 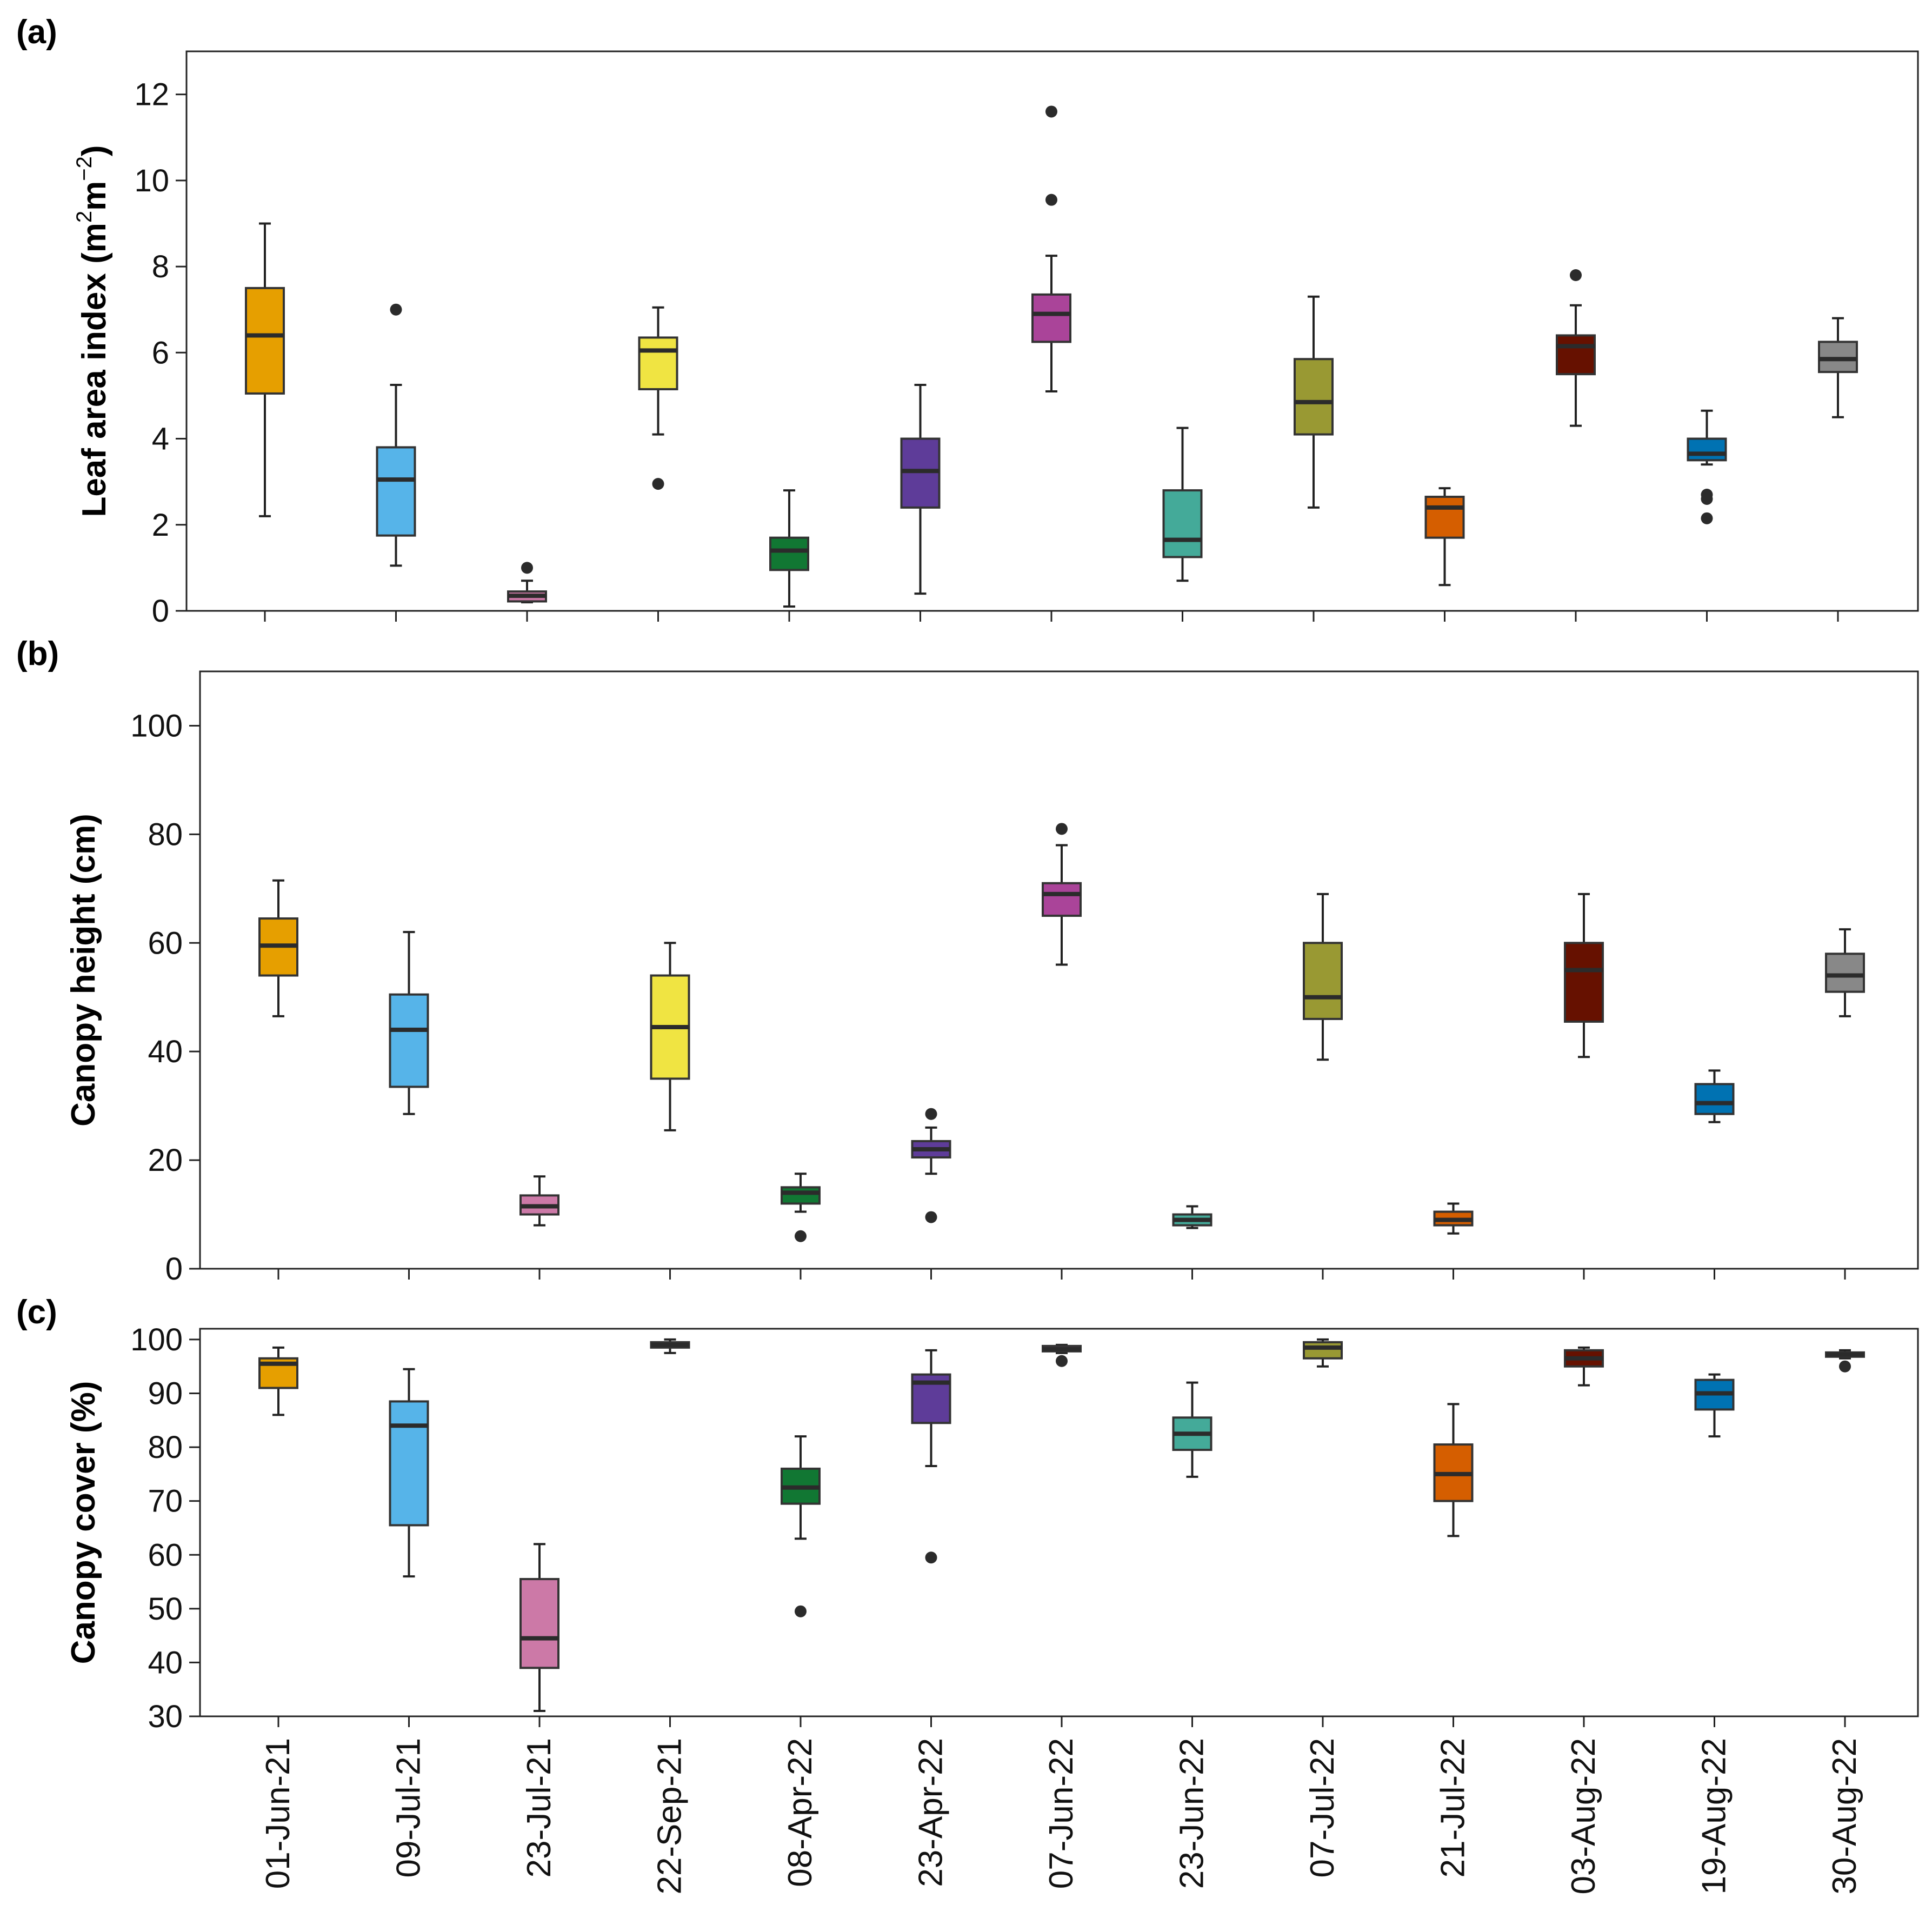 I want to click on y-tick-label: 60, so click(x=165, y=1555).